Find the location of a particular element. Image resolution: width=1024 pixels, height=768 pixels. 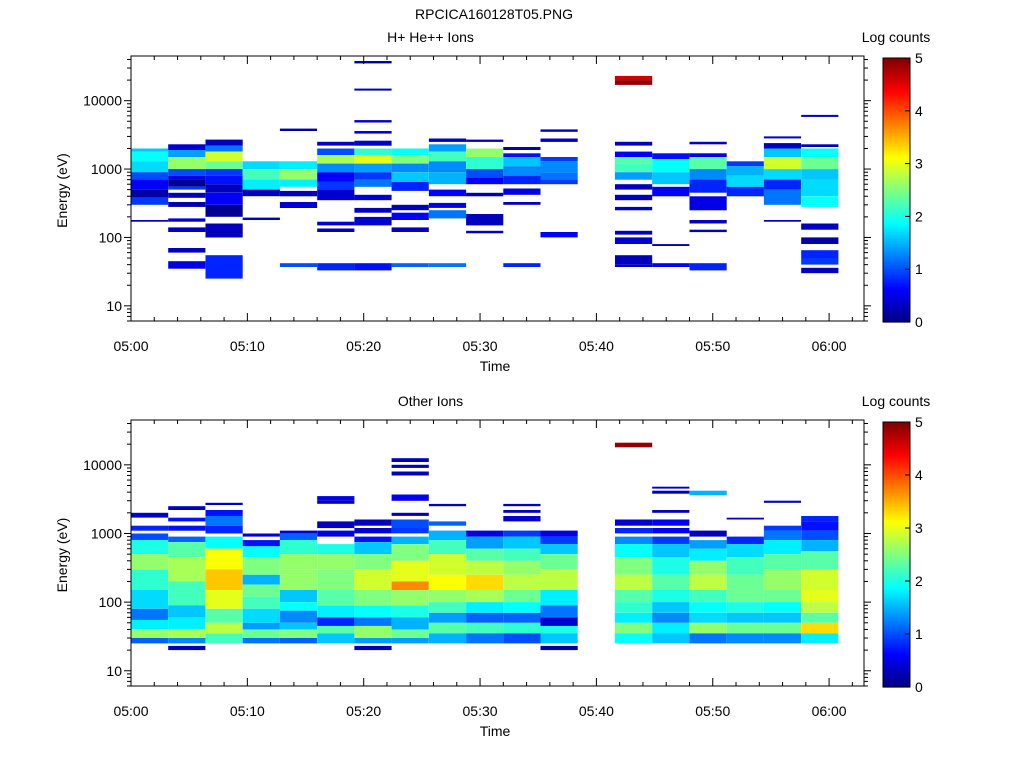

colorbar-tick-label: 1 is located at coordinates (919, 269).